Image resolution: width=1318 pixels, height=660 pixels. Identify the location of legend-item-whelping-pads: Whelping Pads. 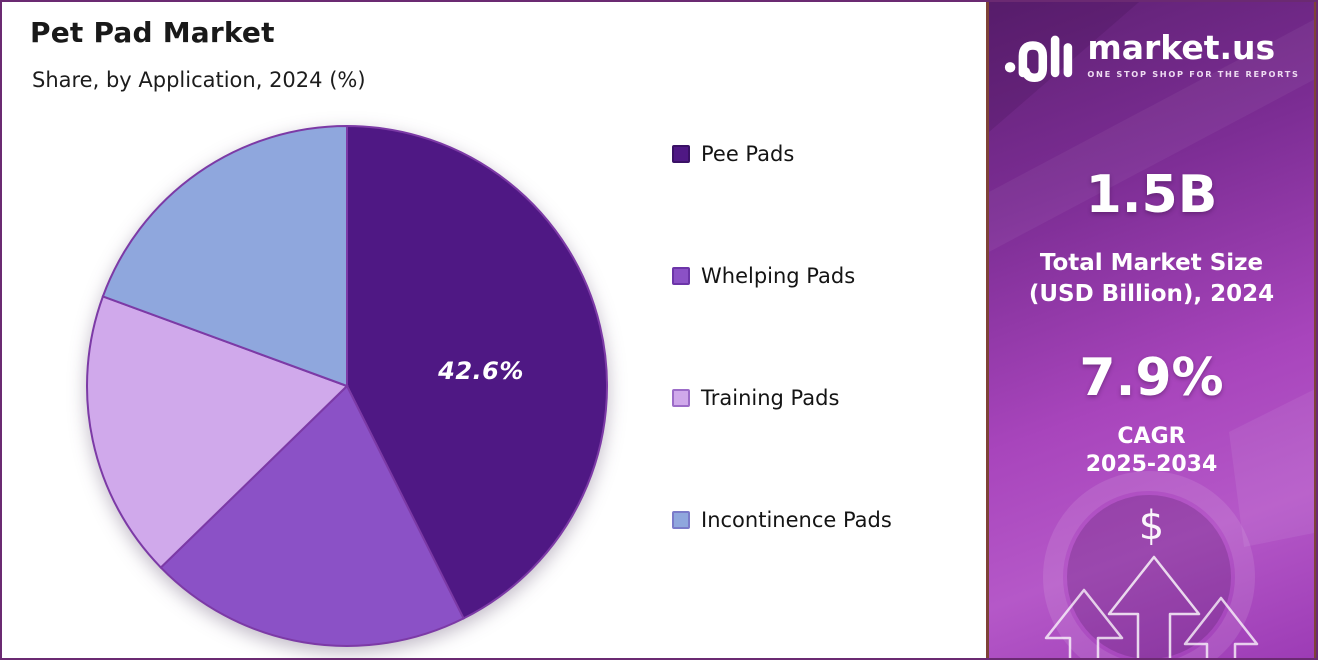
(782, 276).